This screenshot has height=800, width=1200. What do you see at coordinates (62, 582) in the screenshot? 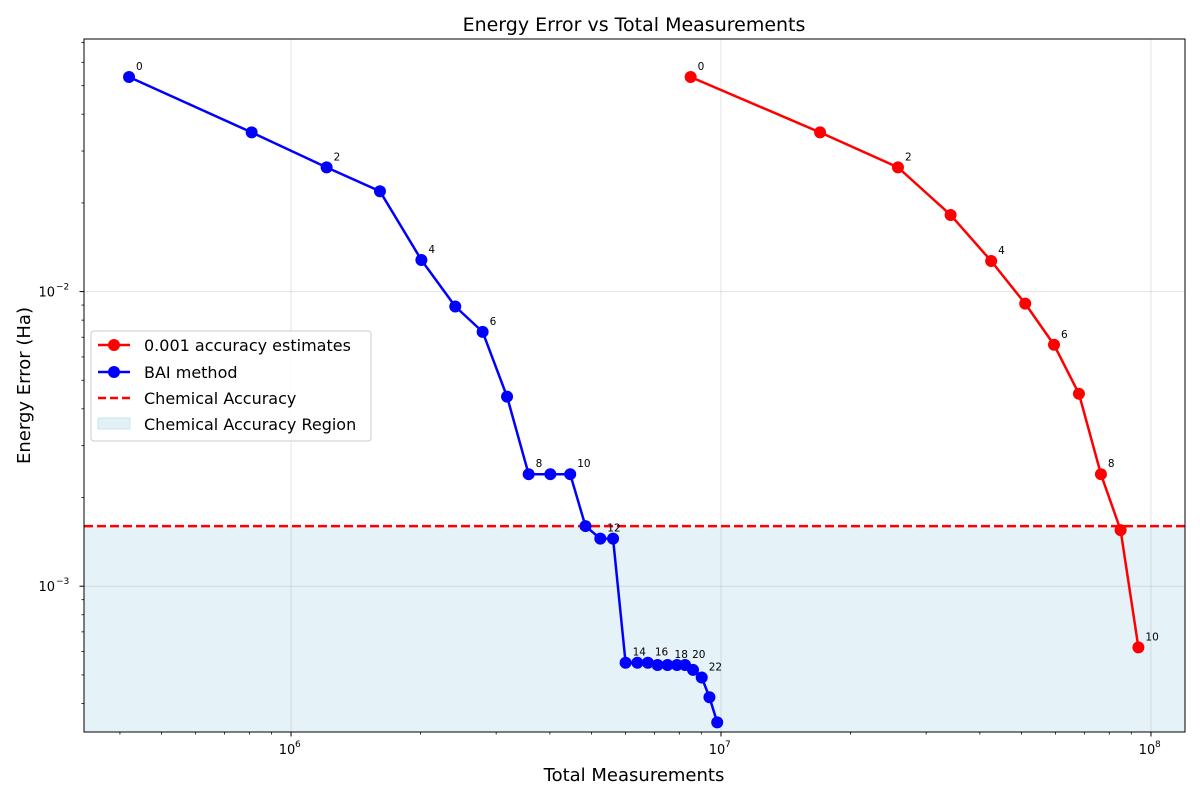
I see `y-tick-exponent: −3` at bounding box center [62, 582].